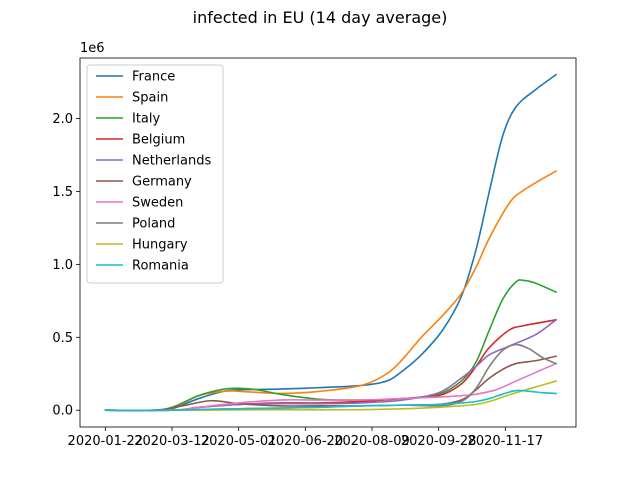 The width and height of the screenshot is (640, 480). I want to click on legend-label-france: France, so click(153, 77).